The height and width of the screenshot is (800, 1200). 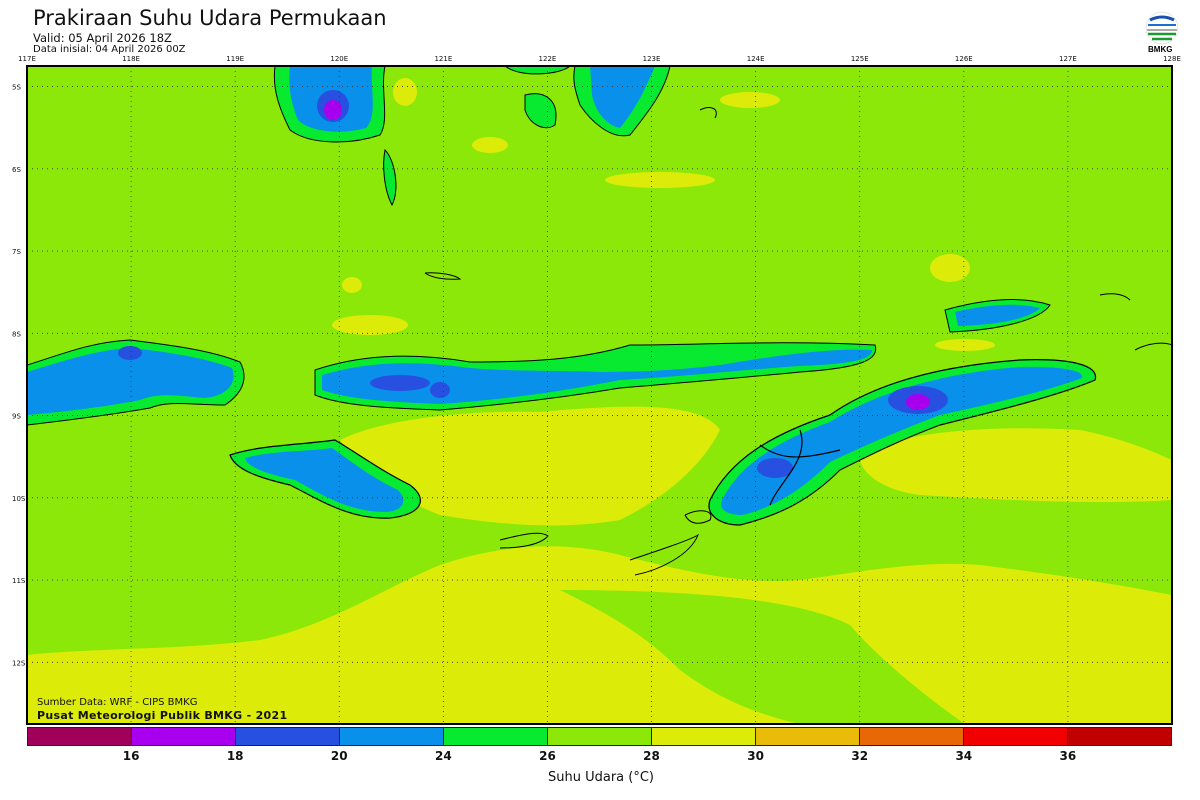 I want to click on island-buton-muna, so click(x=587, y=101).